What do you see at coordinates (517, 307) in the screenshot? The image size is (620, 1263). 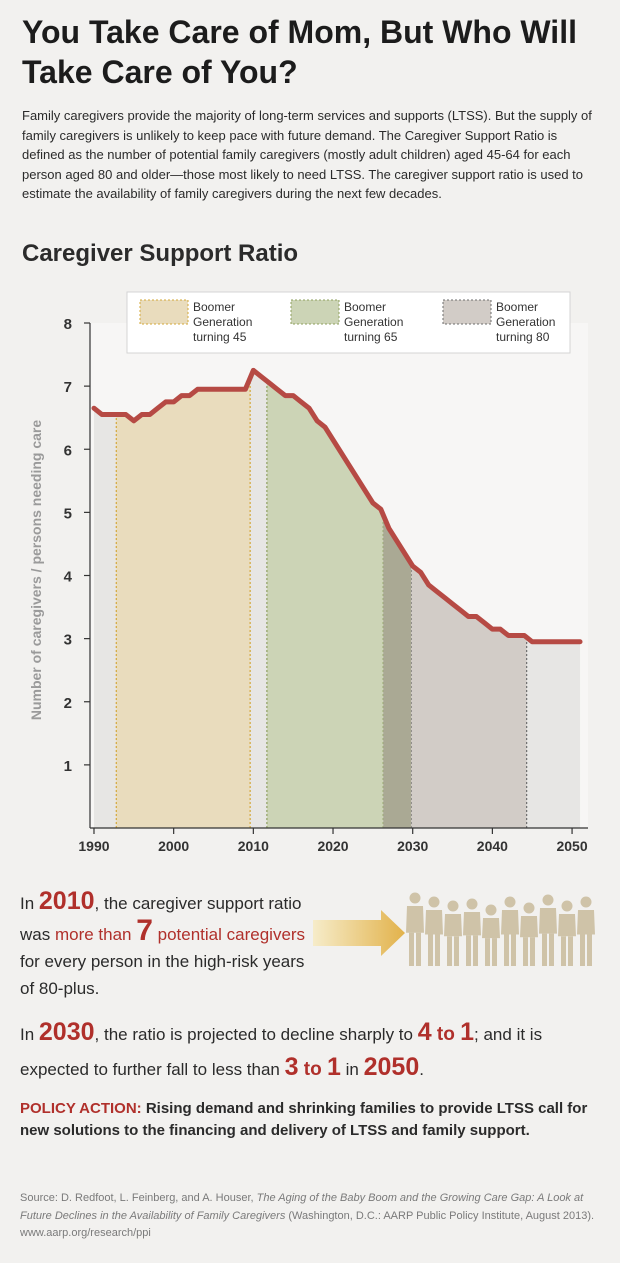 I see `legend-label-3-line-1: Boomer` at bounding box center [517, 307].